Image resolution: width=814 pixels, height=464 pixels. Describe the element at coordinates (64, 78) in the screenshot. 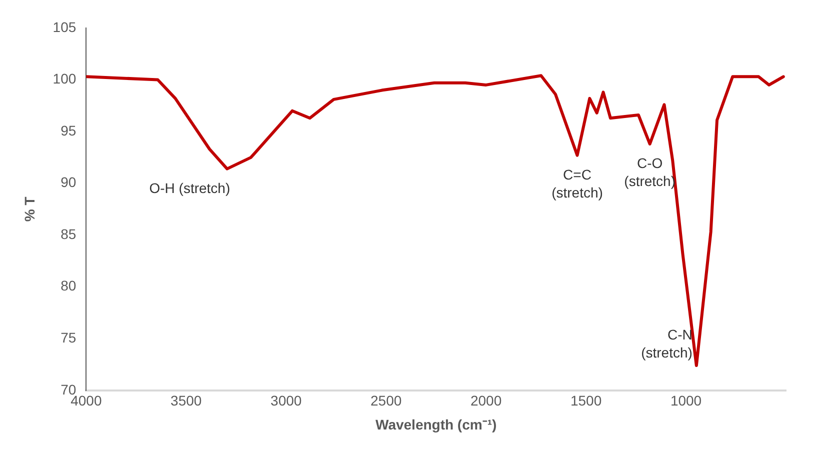

I see `y-tick-label: 100` at that location.